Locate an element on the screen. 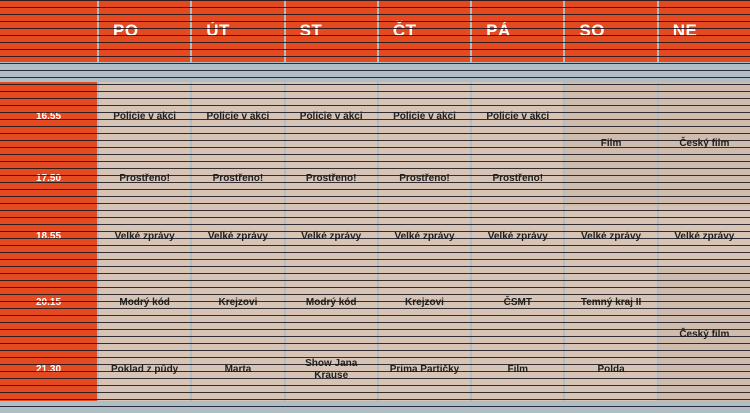  day-header-ne: NE is located at coordinates (704, 31).